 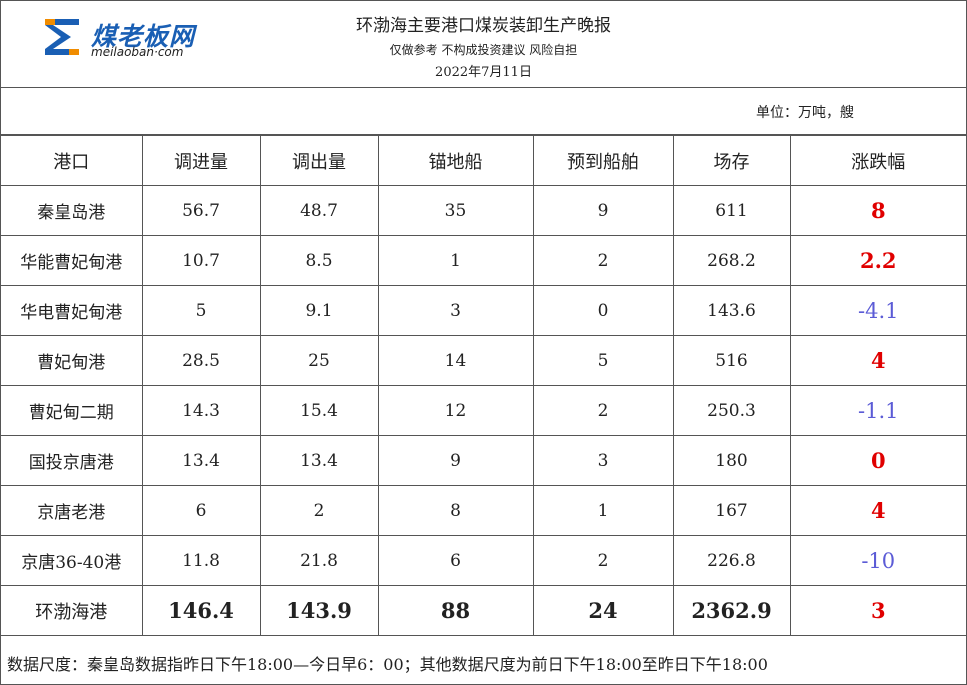 What do you see at coordinates (731, 410) in the screenshot?
I see `stock-value: 250.3` at bounding box center [731, 410].